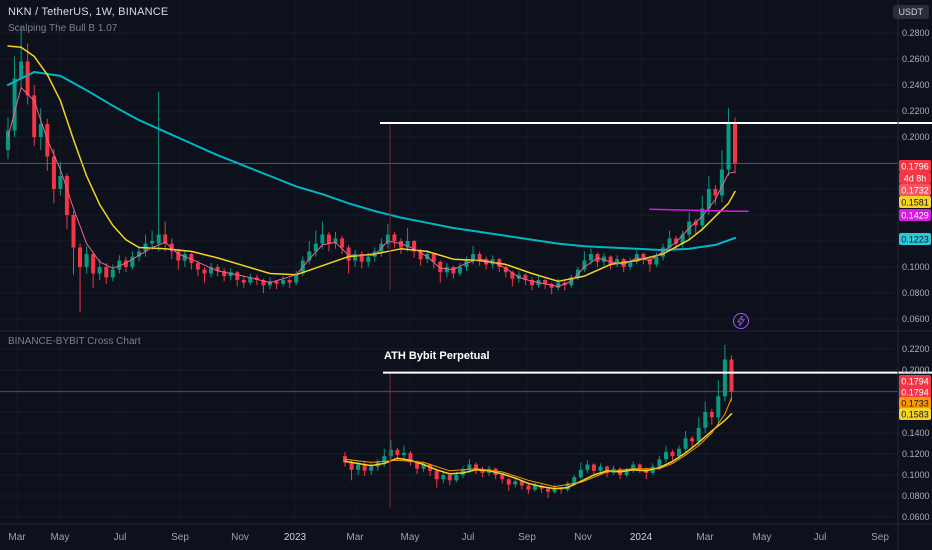 This screenshot has width=932, height=550. I want to click on mid-ma-yellow, so click(538, 451).